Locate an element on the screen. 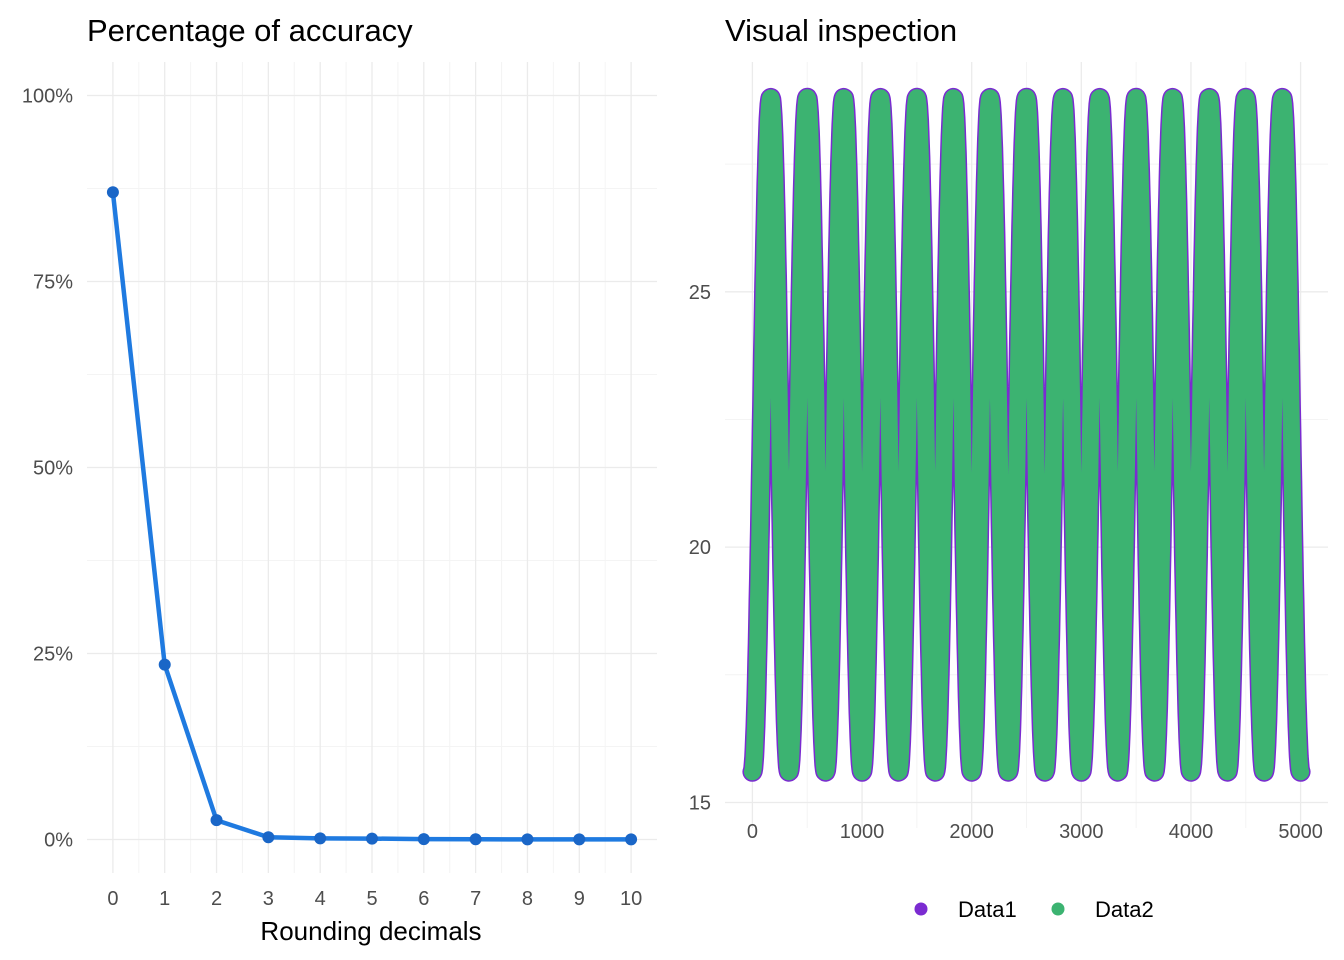 Image resolution: width=1344 pixels, height=960 pixels. left-x-tick-label: 2 is located at coordinates (216, 899).